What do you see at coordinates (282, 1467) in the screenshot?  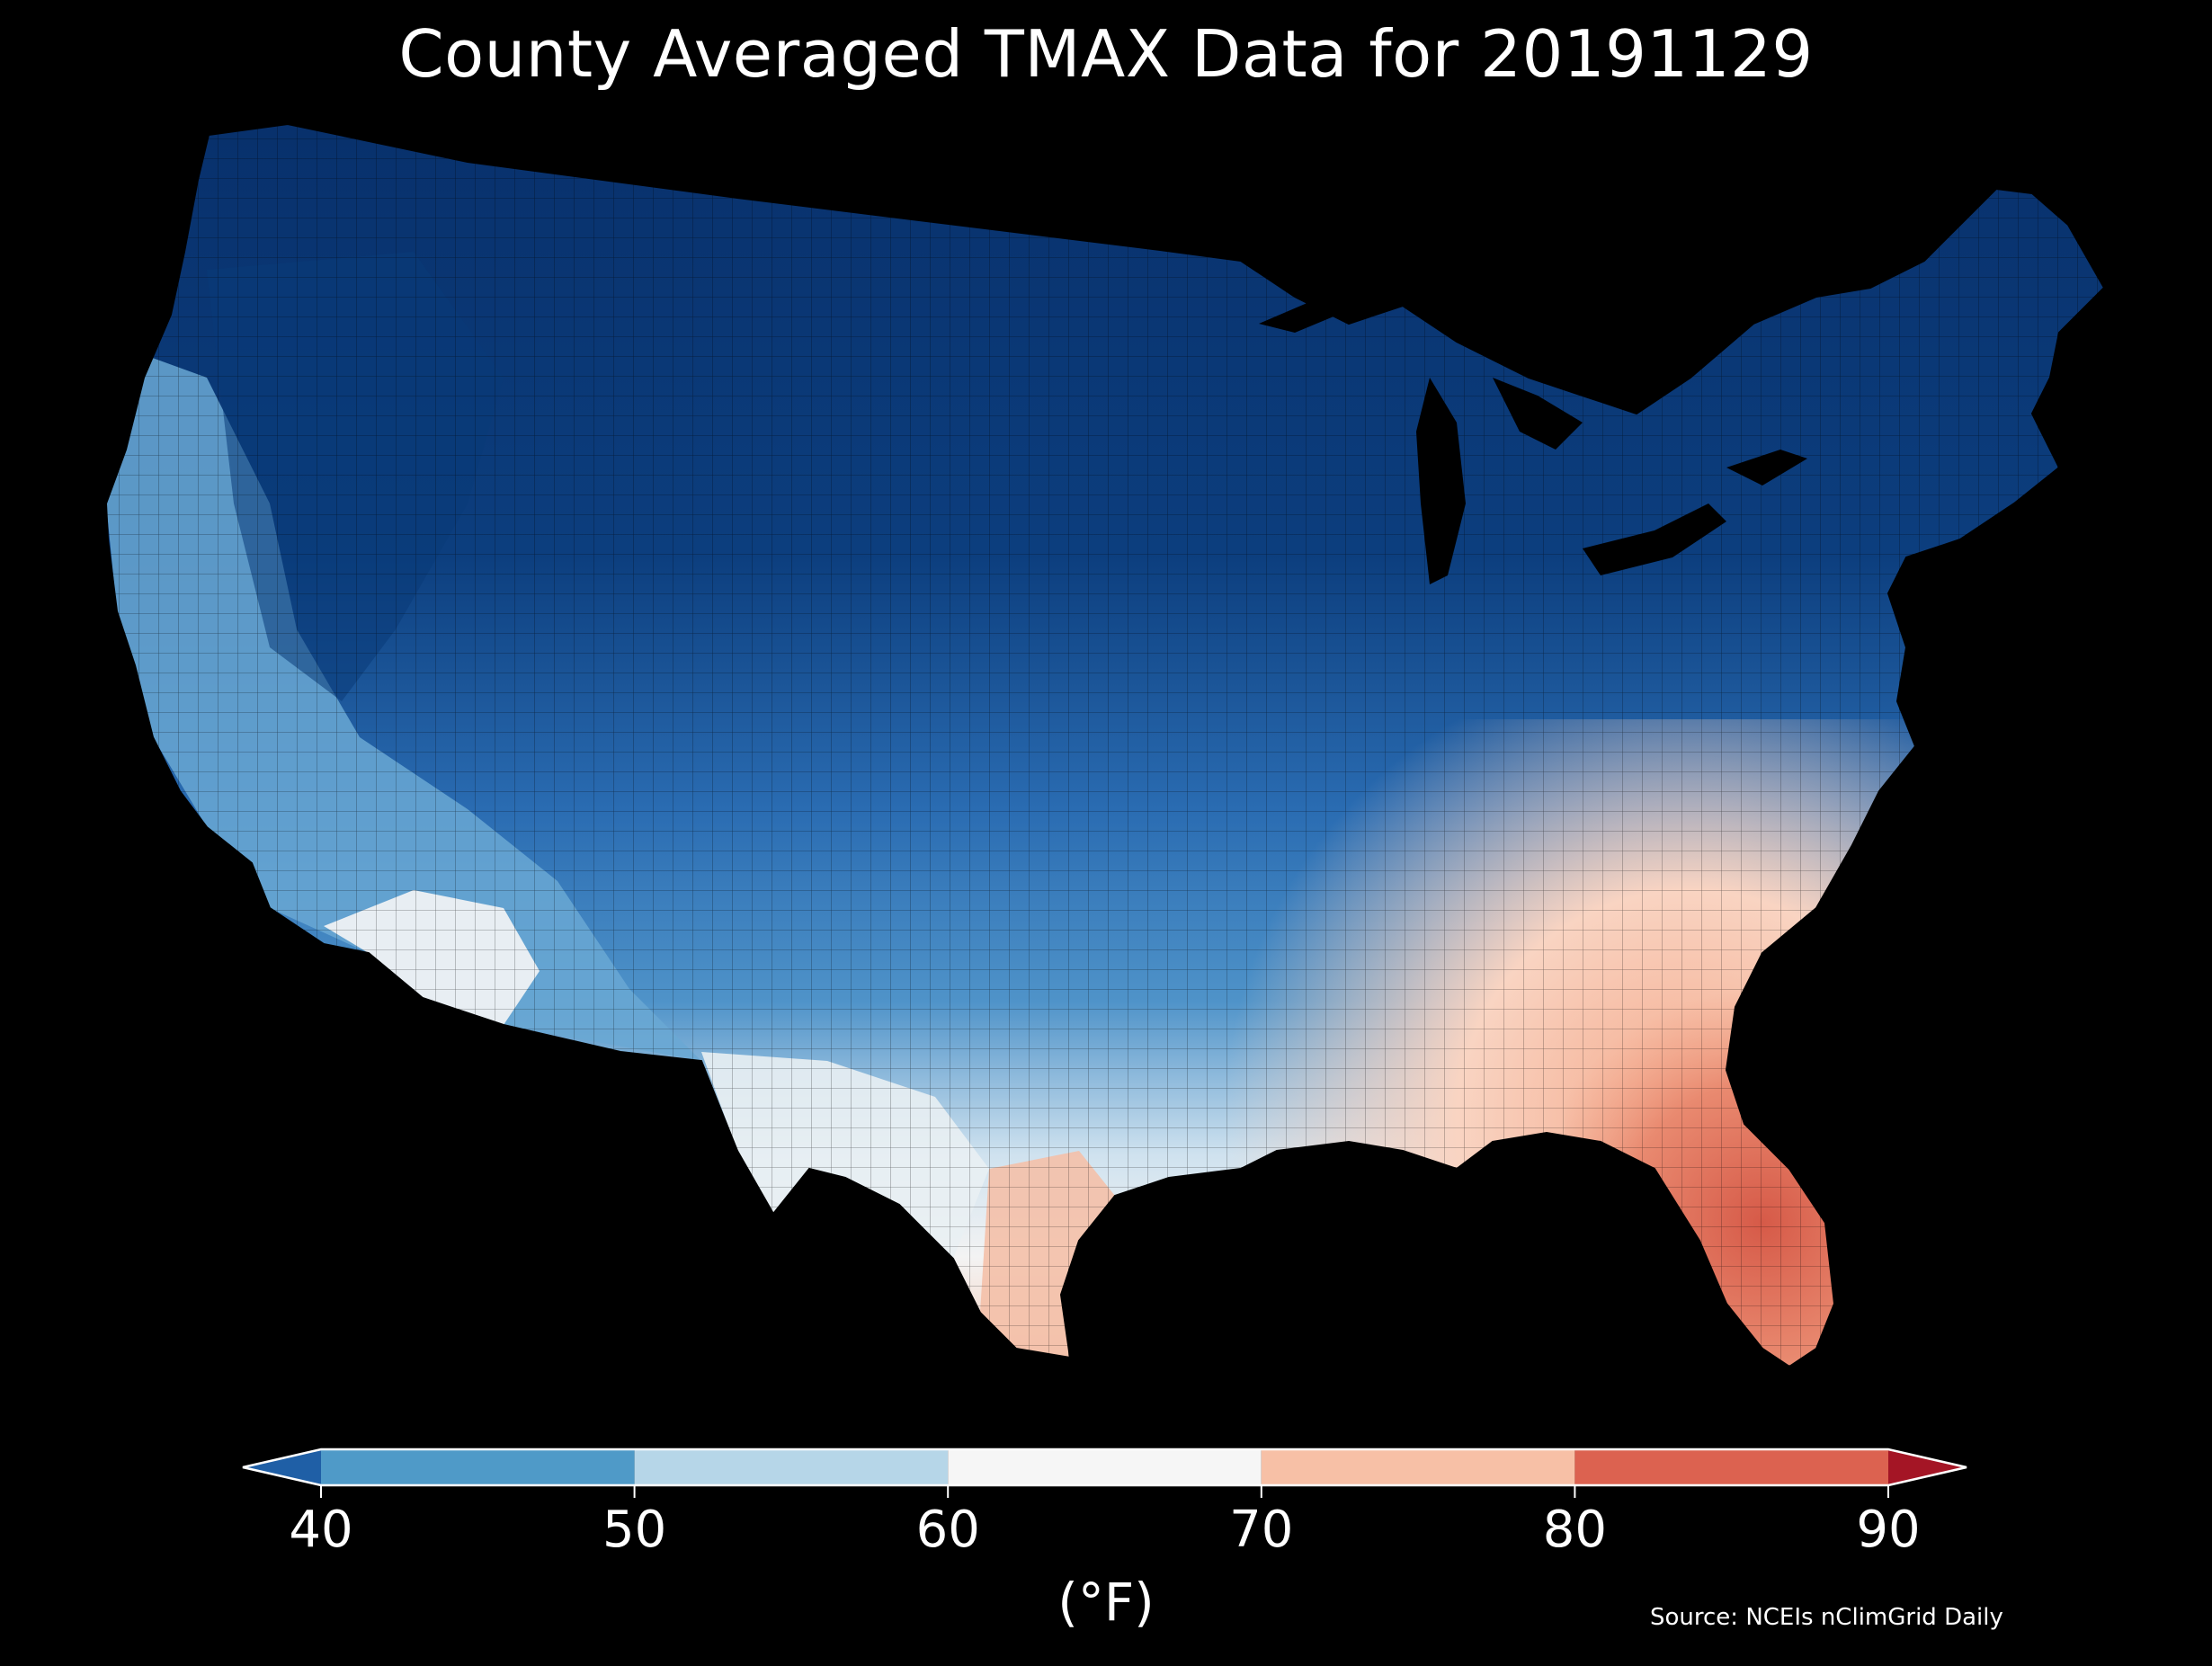 I see `colorbar-extend-low` at bounding box center [282, 1467].